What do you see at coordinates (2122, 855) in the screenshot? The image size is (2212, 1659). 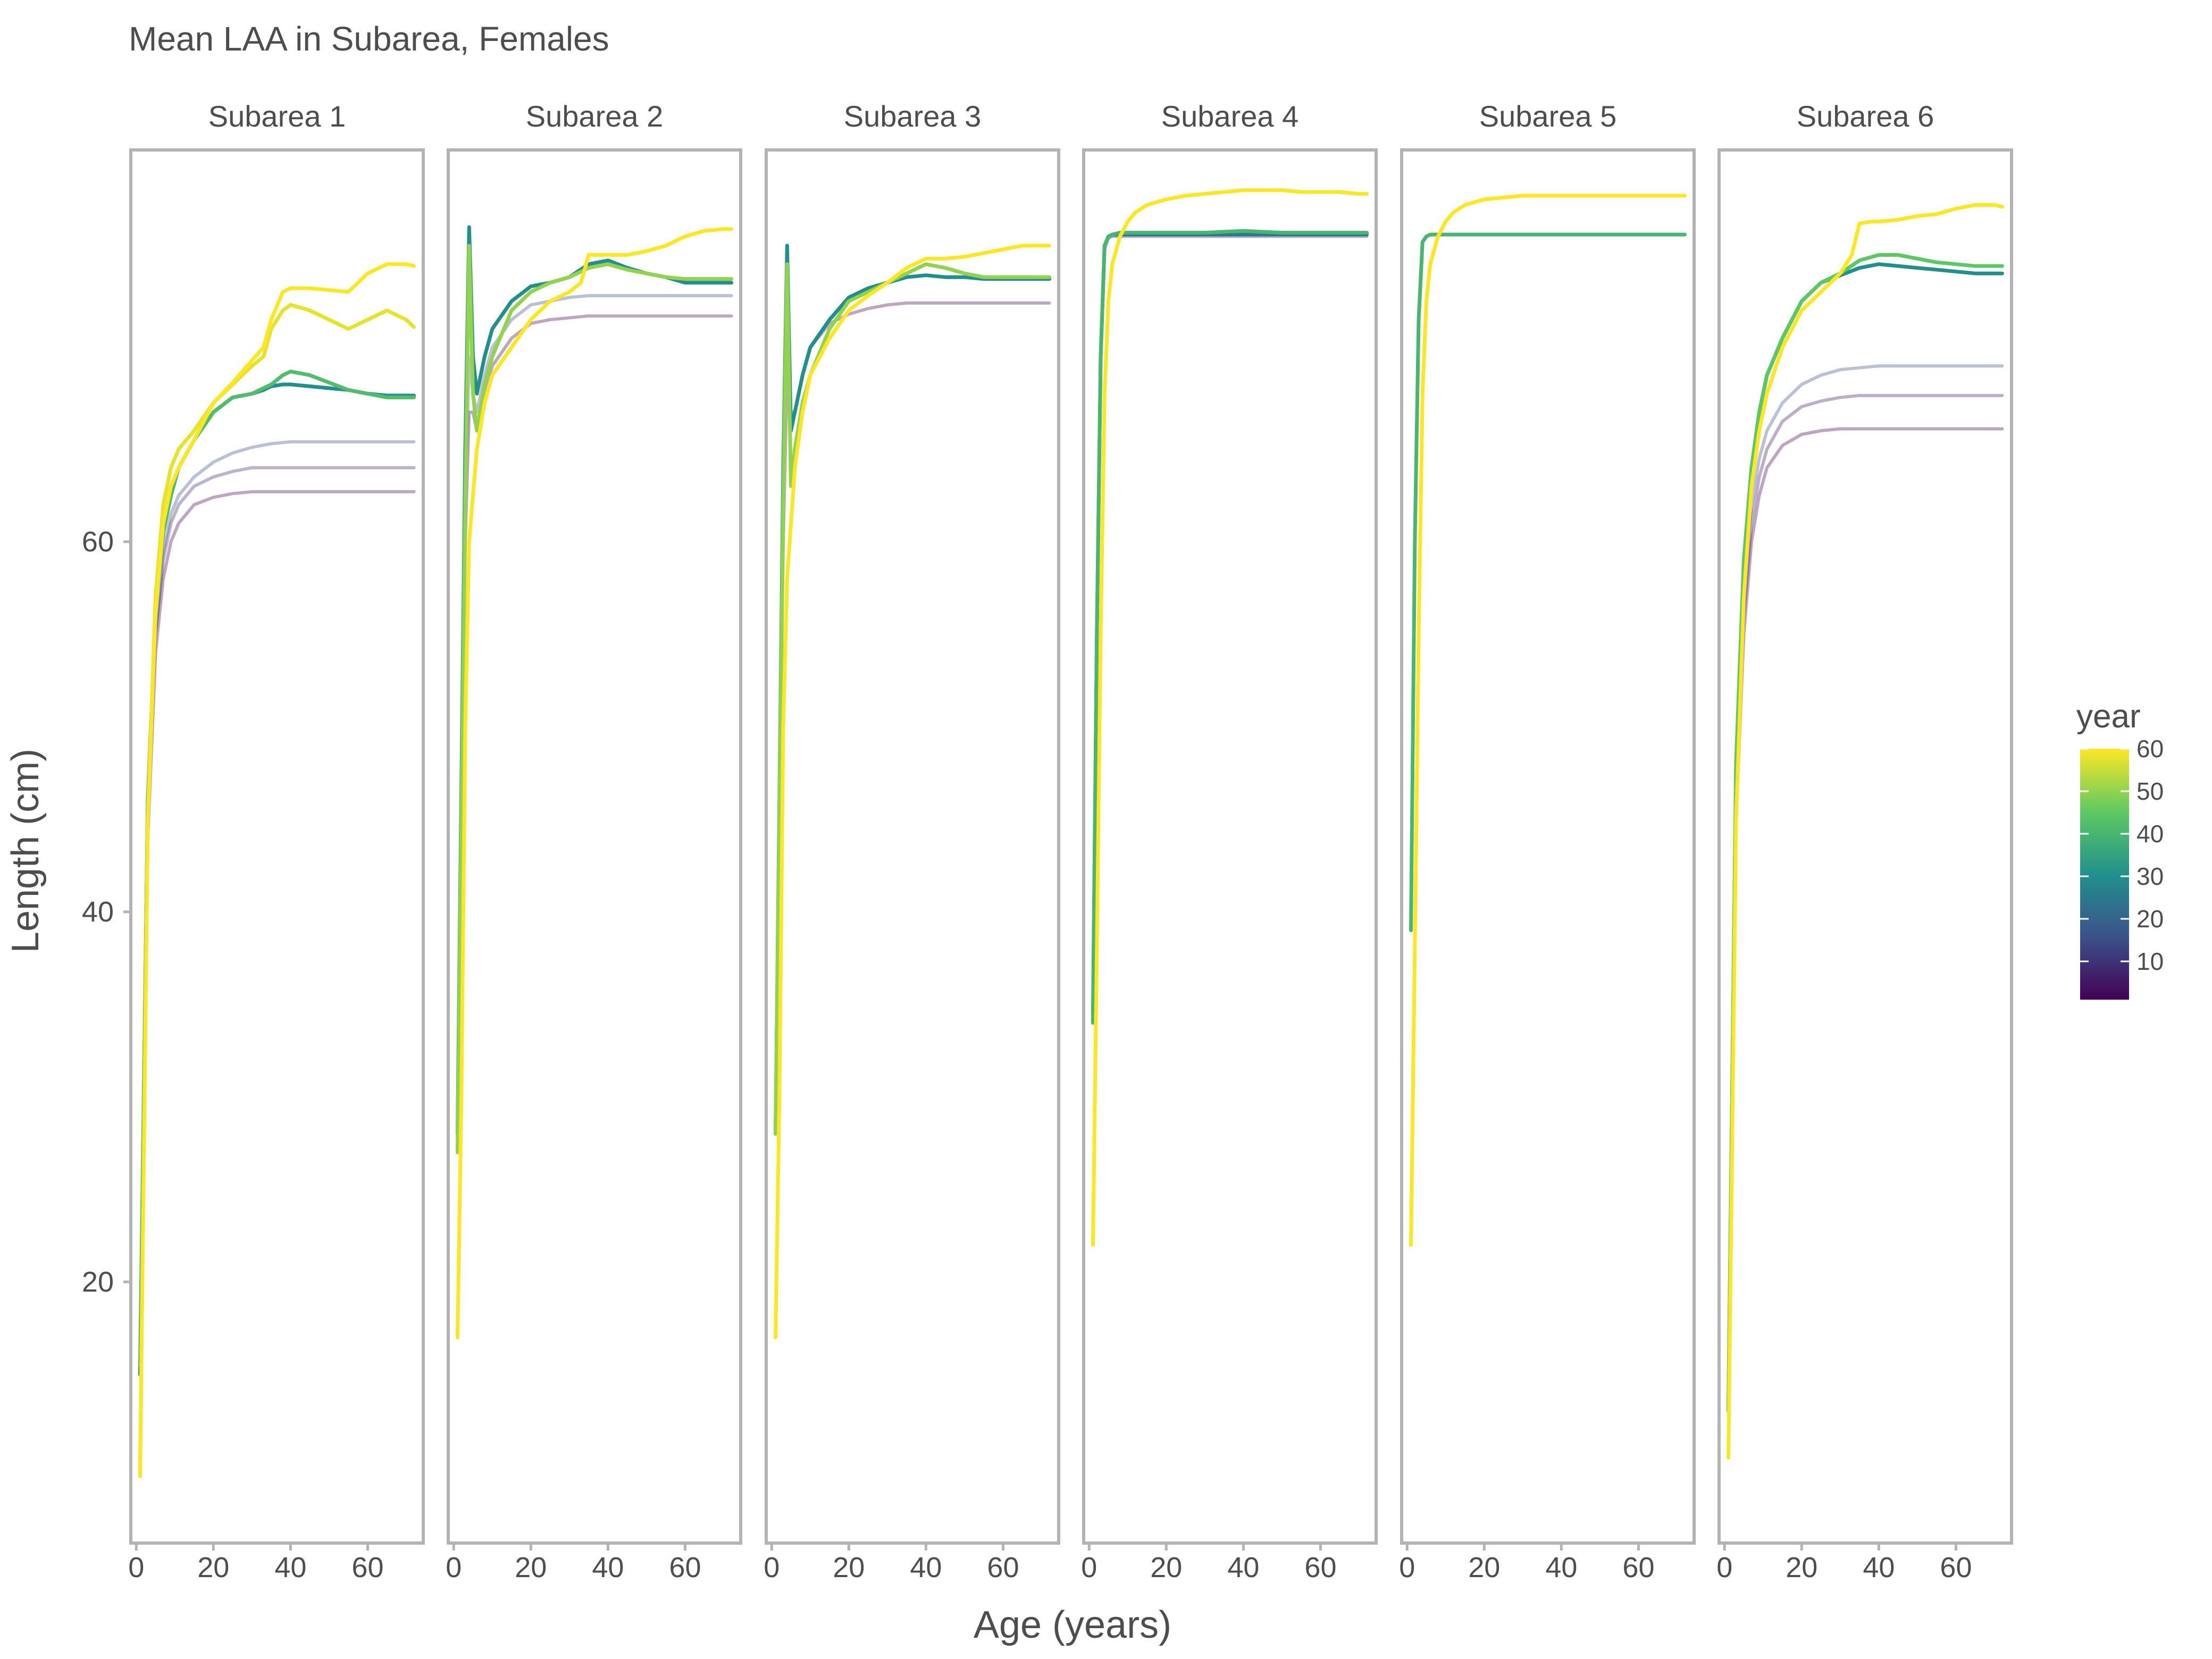 I see `legend-ticks: 10 20 30 40 50 60` at bounding box center [2122, 855].